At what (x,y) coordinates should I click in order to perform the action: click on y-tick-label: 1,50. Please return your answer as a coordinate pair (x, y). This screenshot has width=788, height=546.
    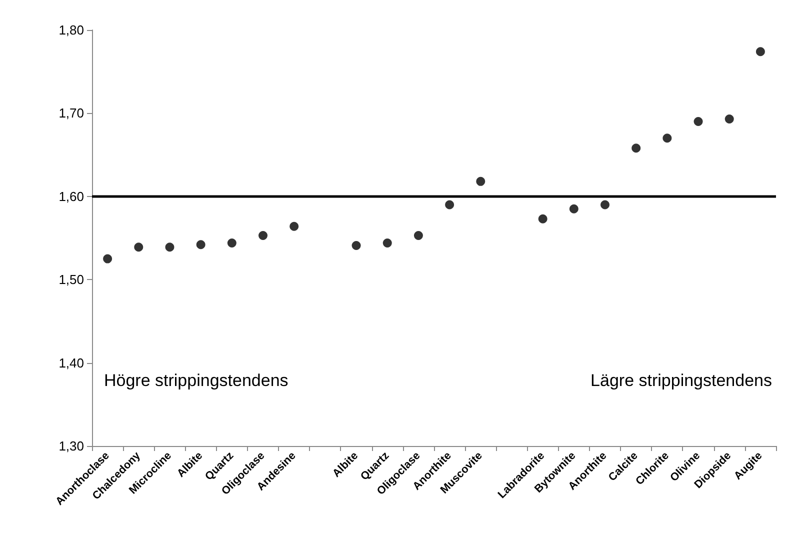
    Looking at the image, I should click on (71, 280).